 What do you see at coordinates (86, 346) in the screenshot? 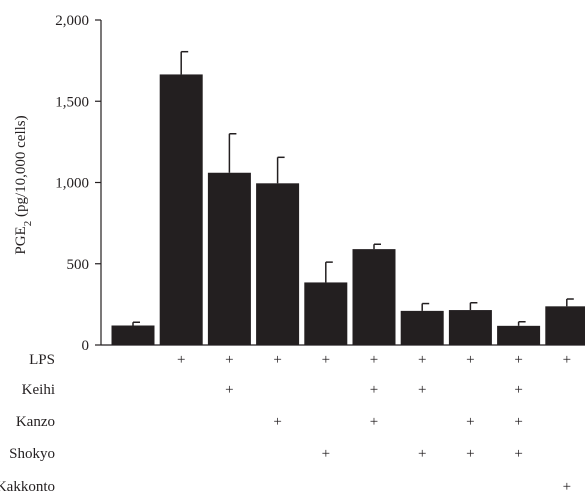
I see `y-tick-label: 0` at bounding box center [86, 346].